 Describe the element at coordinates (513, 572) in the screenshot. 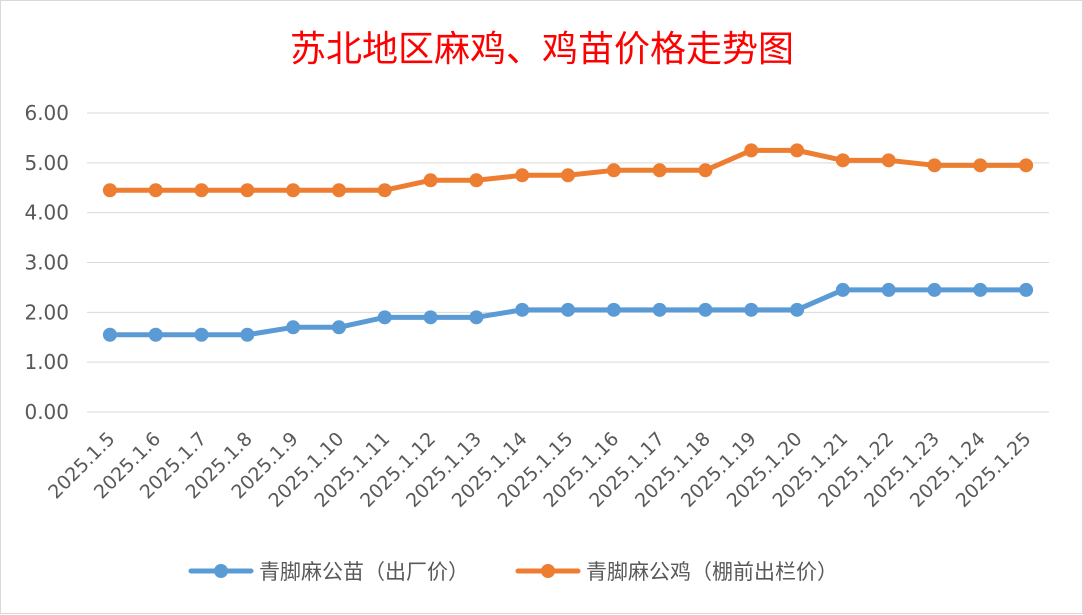

I see `legend: 青脚麻公苗（出厂价） 青脚麻公鸡（棚前出栏价）` at that location.